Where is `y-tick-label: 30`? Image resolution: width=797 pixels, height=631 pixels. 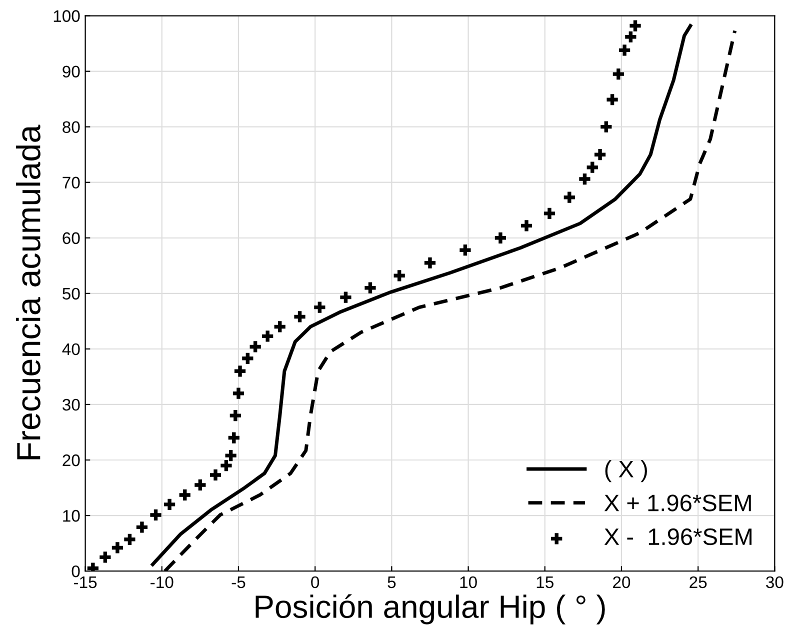
y-tick-label: 30 is located at coordinates (71, 404).